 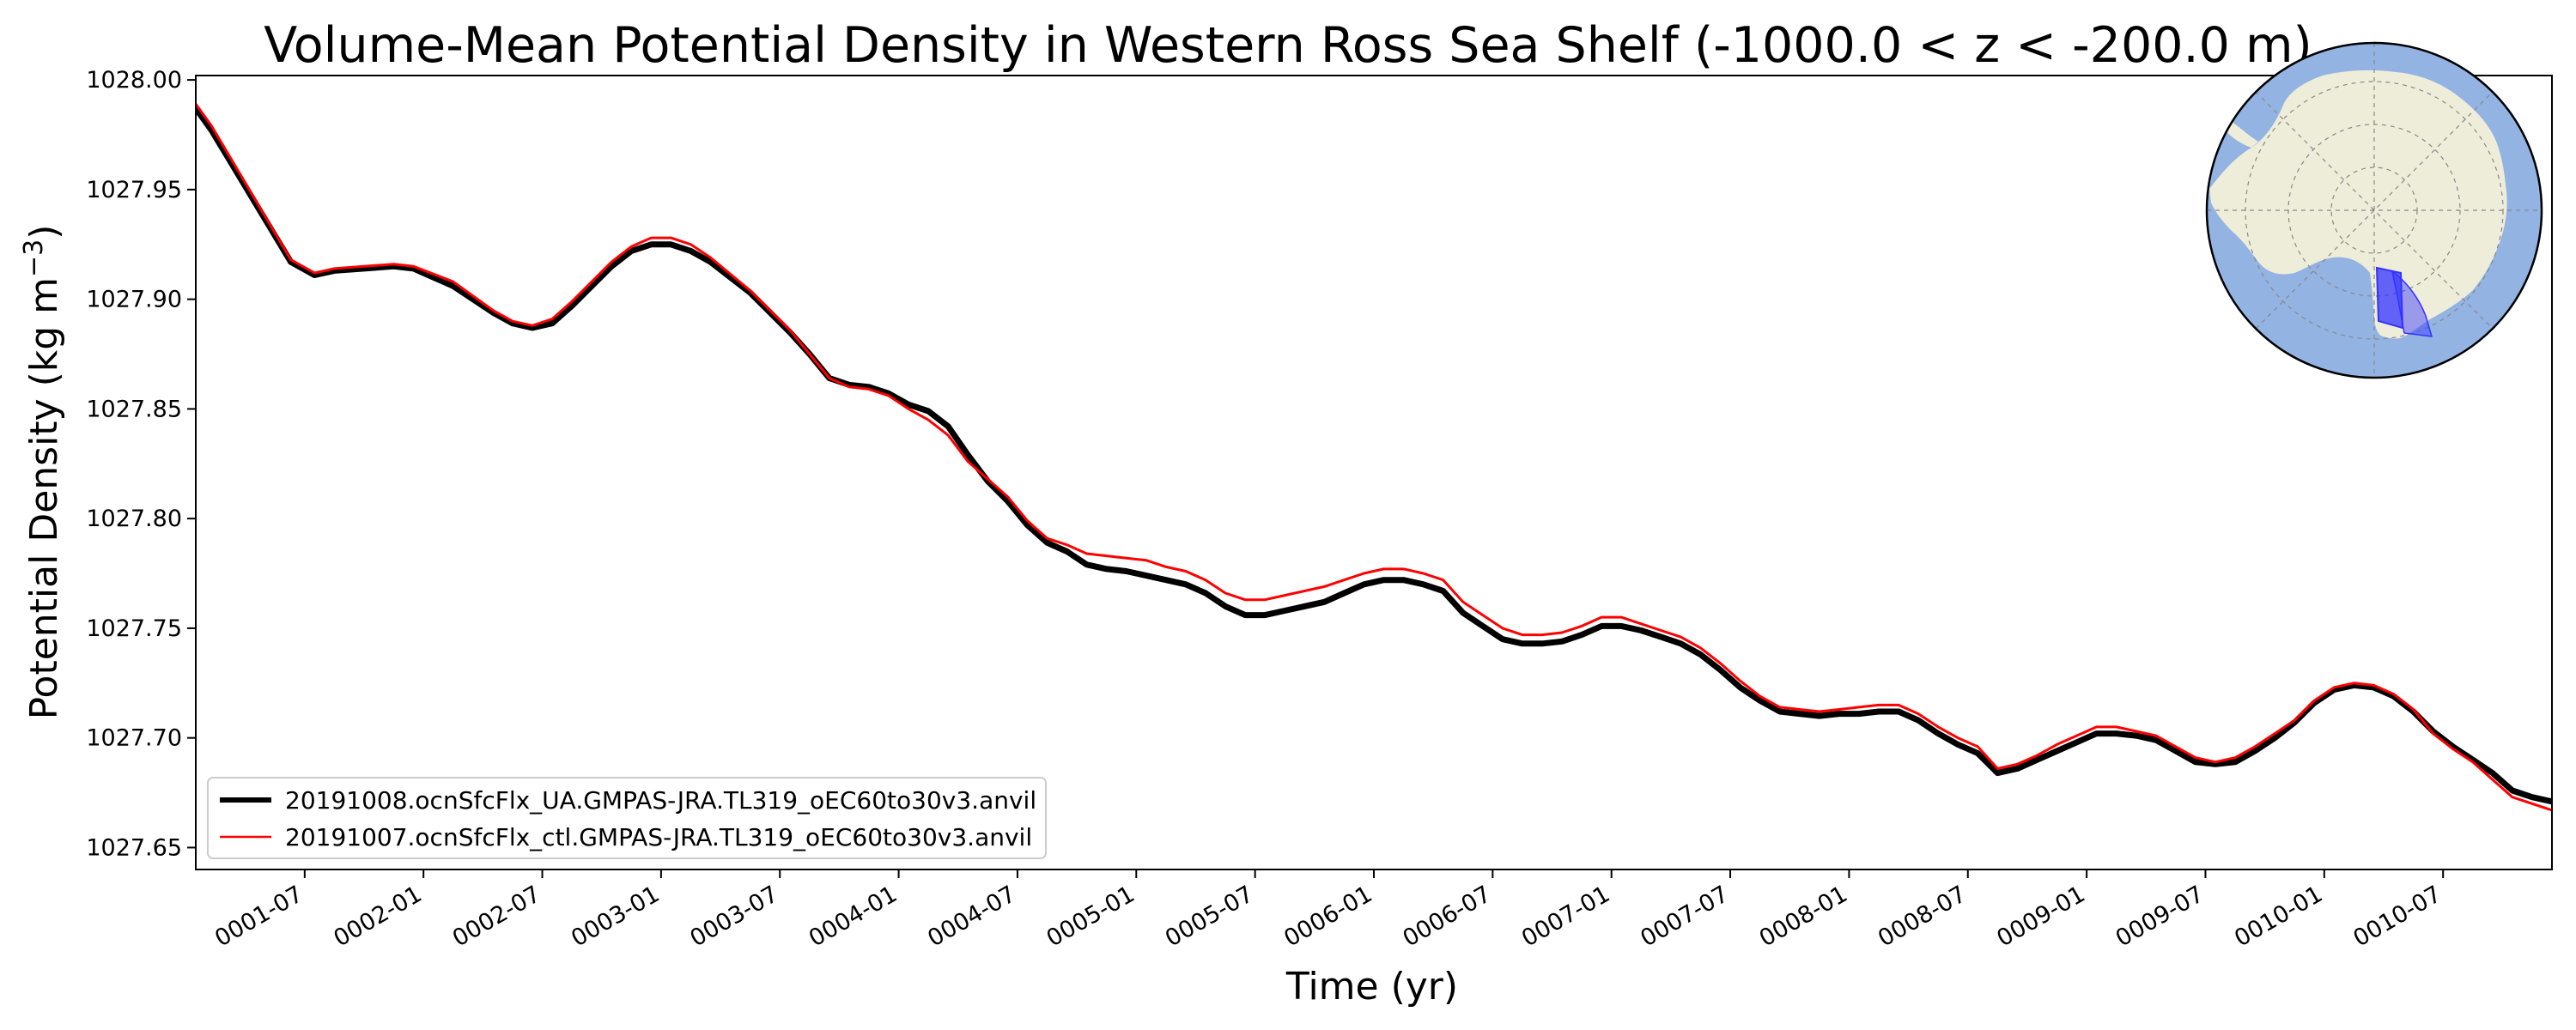 I want to click on y-tick-label: 1027.80, so click(x=134, y=519).